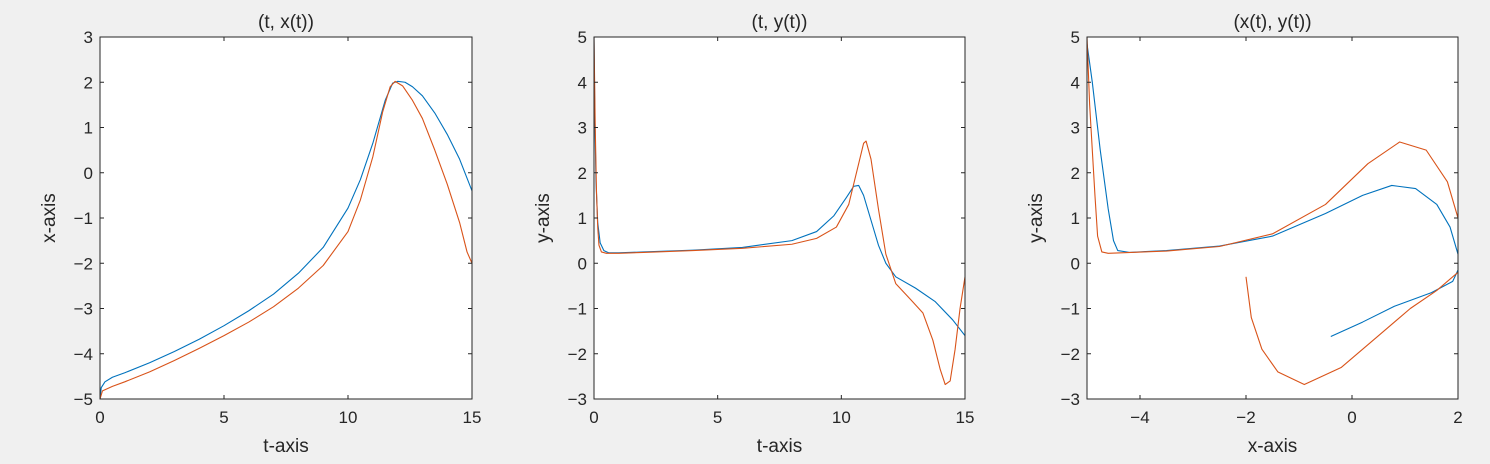  I want to click on x-tick-label: 2, so click(1457, 417).